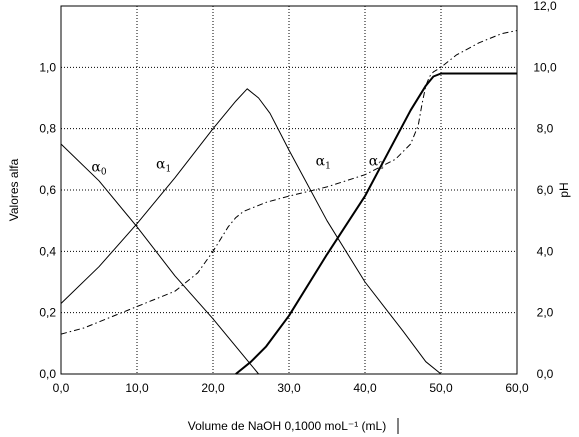 The height and width of the screenshot is (437, 579). I want to click on y-left-axis-title: Valores alfa, so click(14, 189).